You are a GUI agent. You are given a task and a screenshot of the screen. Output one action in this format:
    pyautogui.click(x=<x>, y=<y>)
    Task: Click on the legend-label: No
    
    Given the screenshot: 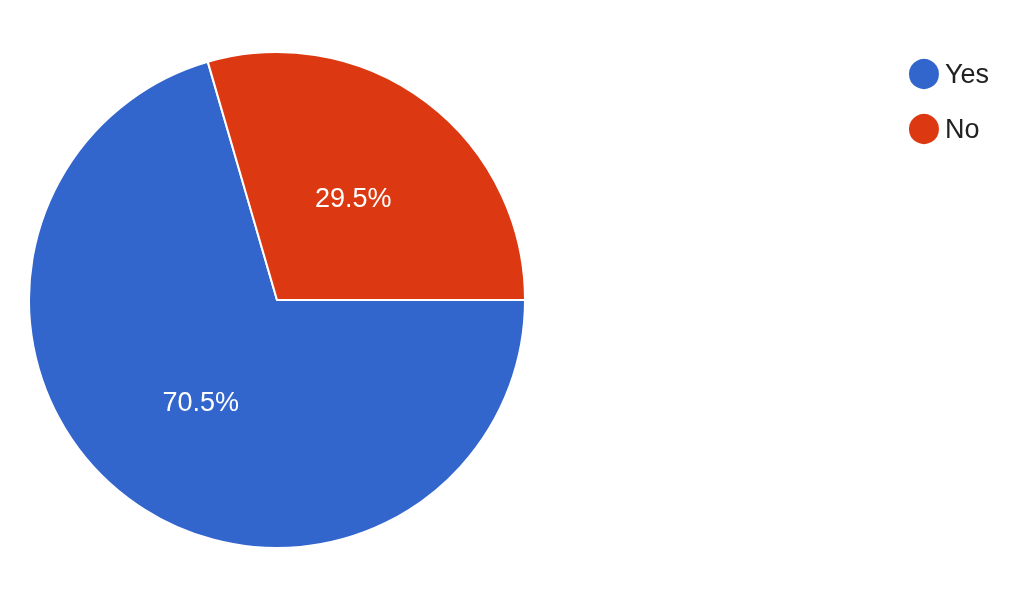 What is the action you would take?
    pyautogui.click(x=962, y=129)
    